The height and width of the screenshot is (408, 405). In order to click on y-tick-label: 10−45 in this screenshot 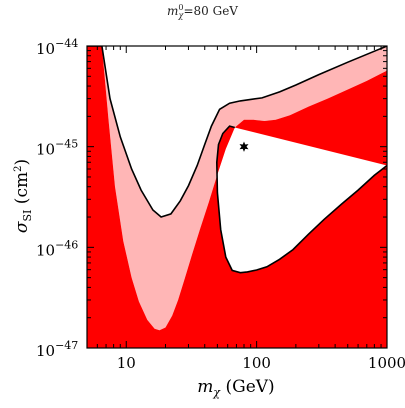, I will do `click(57, 148)`.